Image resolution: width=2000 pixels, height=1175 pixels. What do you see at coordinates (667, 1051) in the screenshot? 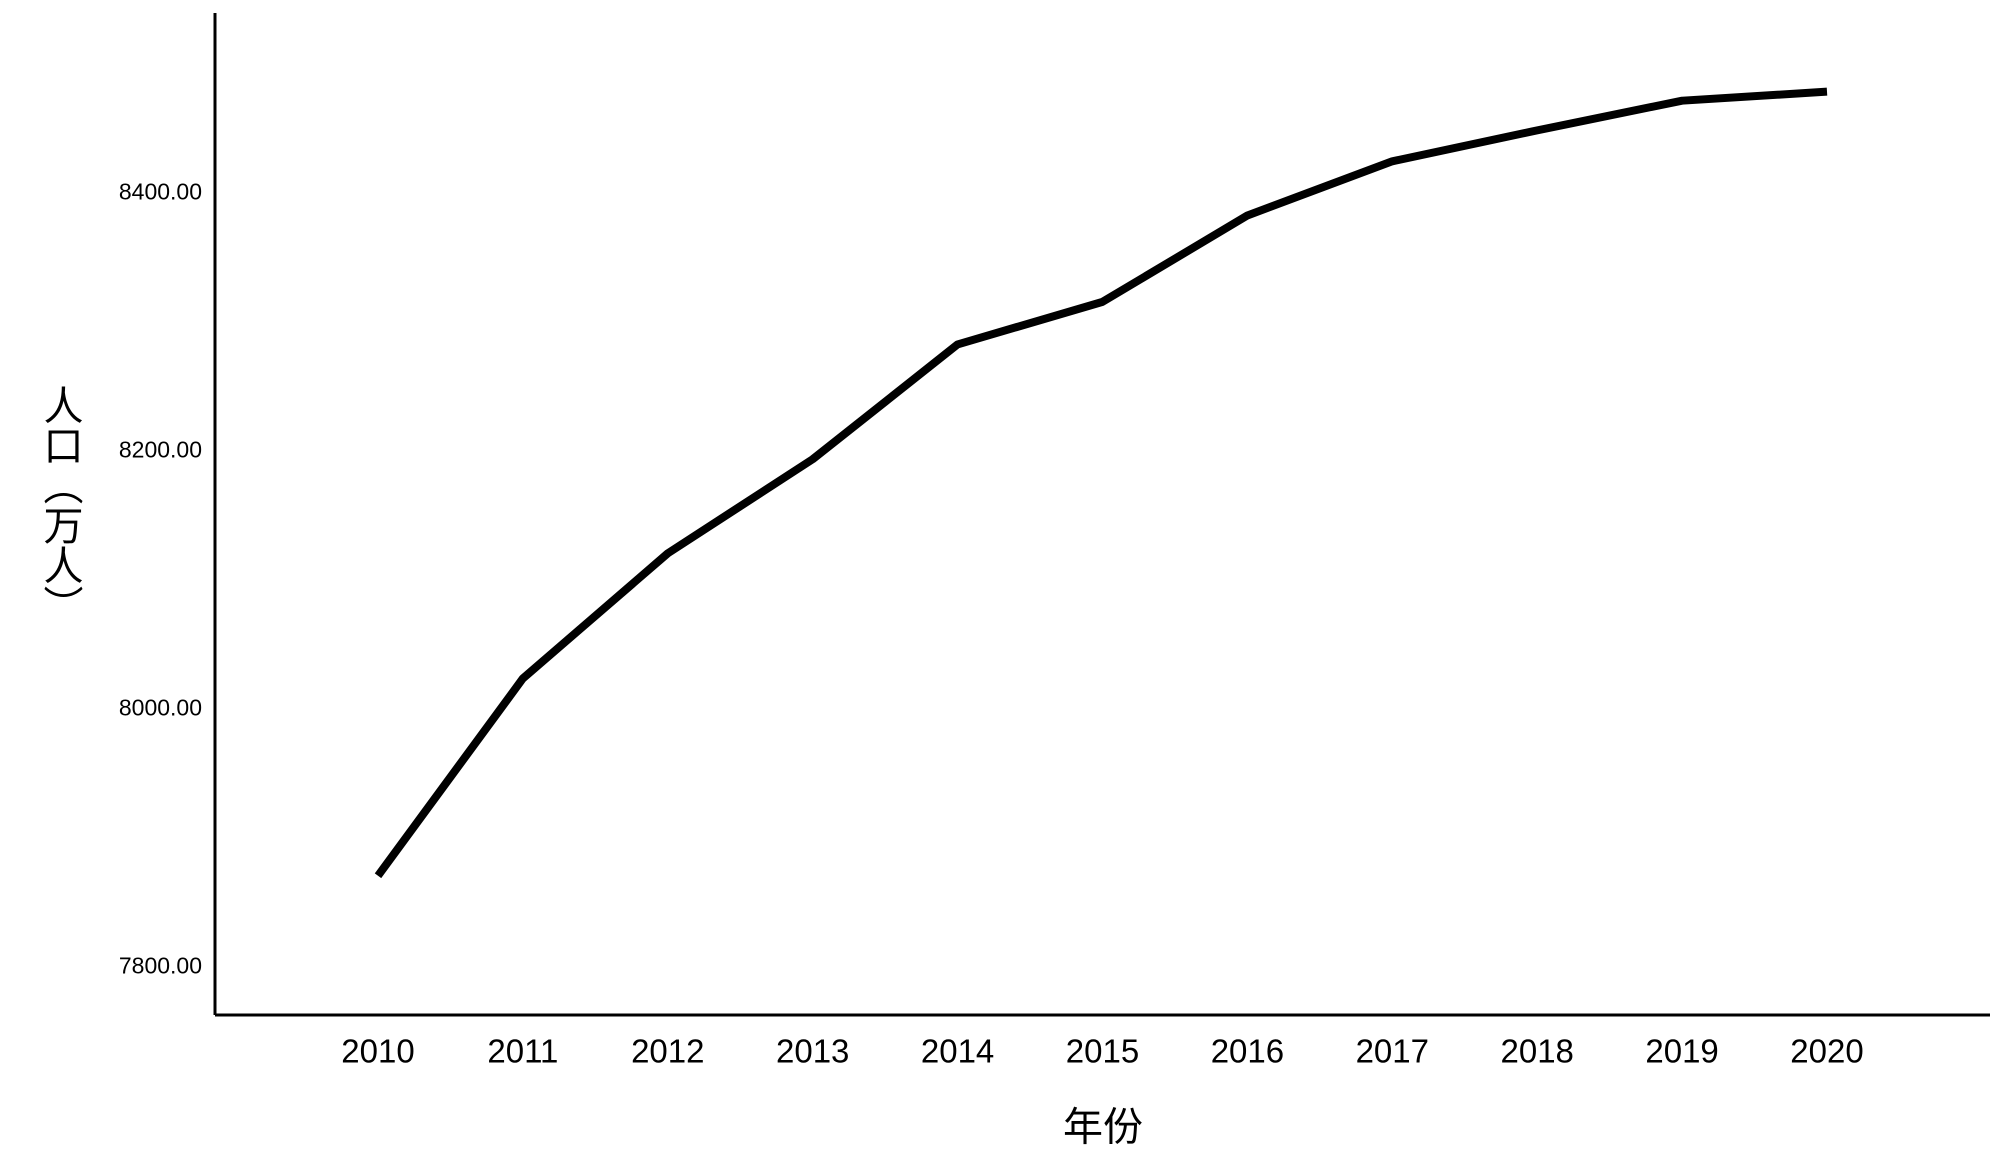
I see `x-tick-label: 2012` at bounding box center [667, 1051].